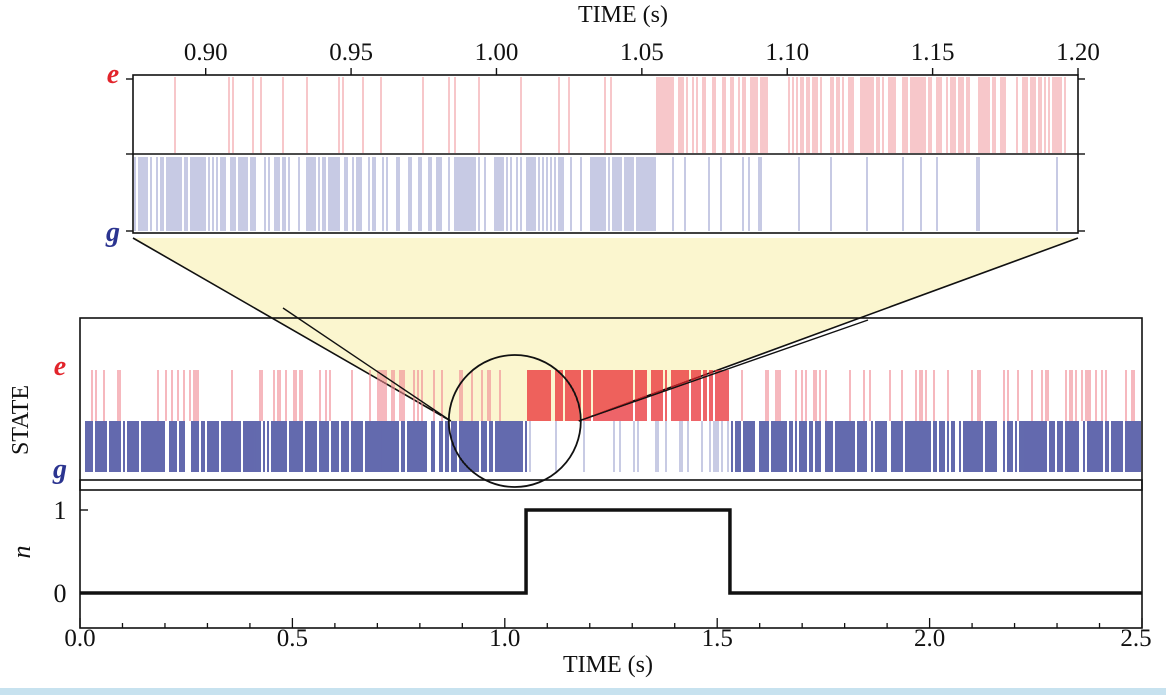  What do you see at coordinates (21, 552) in the screenshot?
I see `n-axis-label: n` at bounding box center [21, 552].